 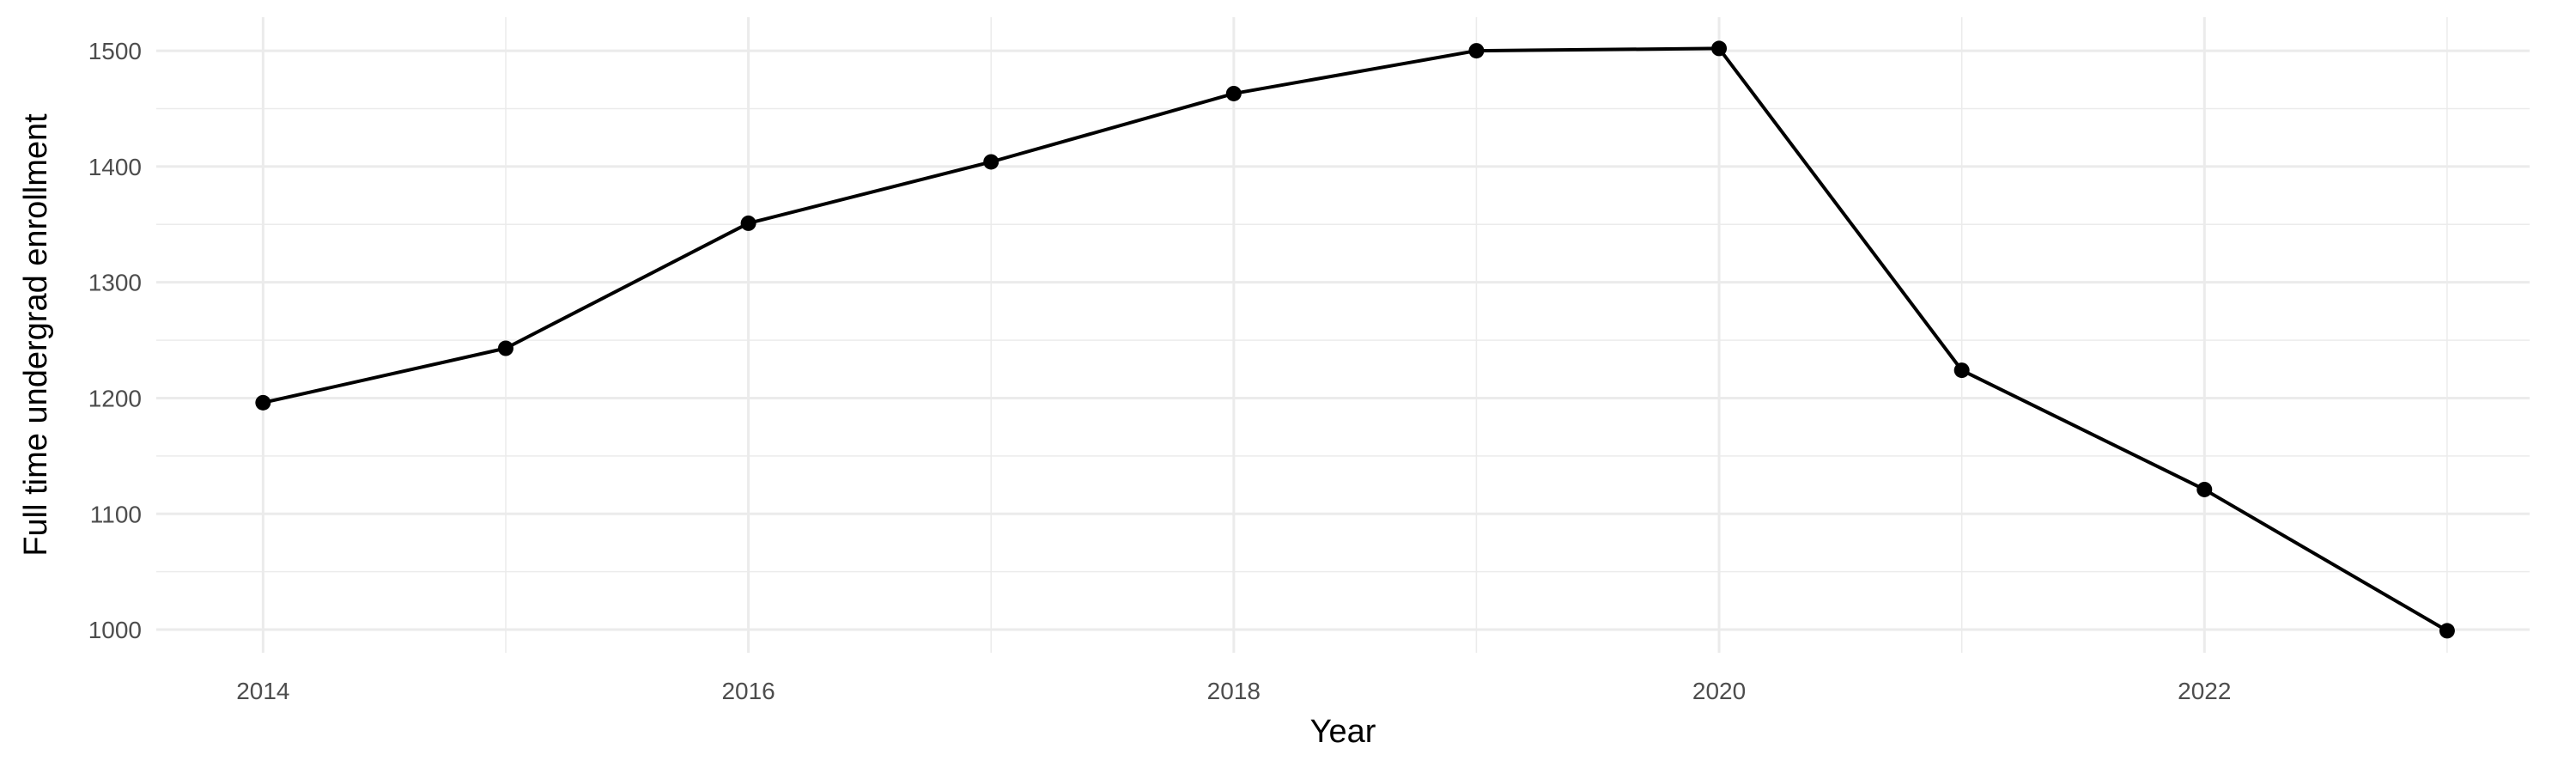 I want to click on y-tick-label: 1500, so click(x=115, y=51).